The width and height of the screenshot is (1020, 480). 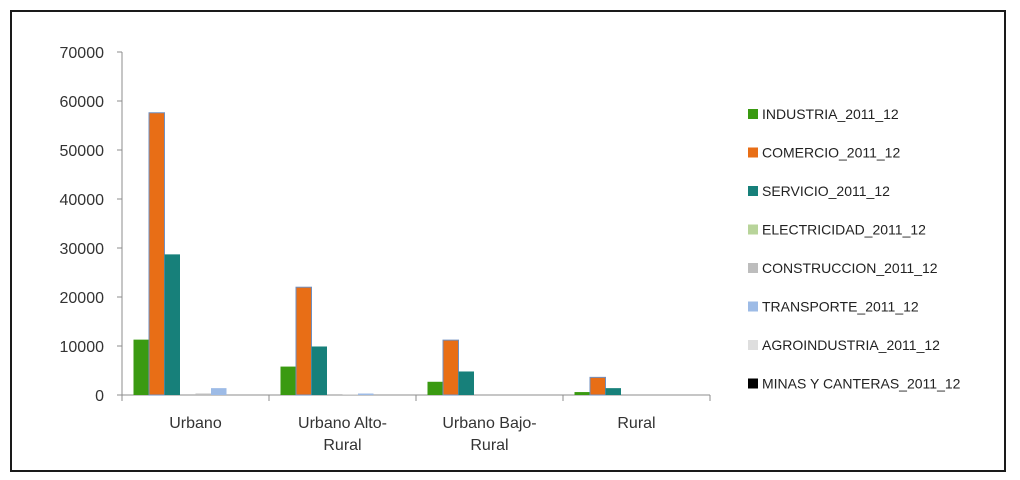 I want to click on legend-entry: COMERCIO_2011_12, so click(x=831, y=153).